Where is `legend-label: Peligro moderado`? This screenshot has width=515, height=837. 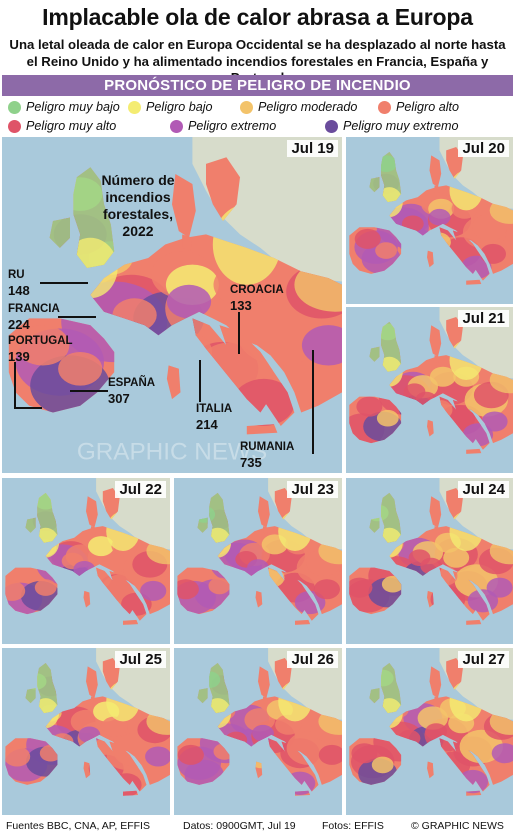
legend-label: Peligro moderado is located at coordinates (308, 107).